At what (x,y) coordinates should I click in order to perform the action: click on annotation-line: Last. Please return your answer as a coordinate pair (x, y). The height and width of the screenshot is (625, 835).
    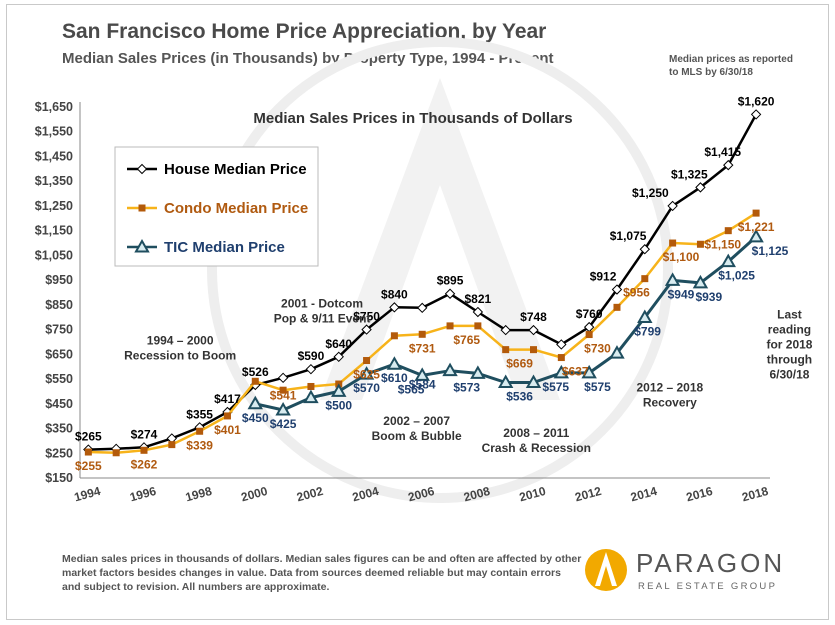
    Looking at the image, I should click on (789, 314).